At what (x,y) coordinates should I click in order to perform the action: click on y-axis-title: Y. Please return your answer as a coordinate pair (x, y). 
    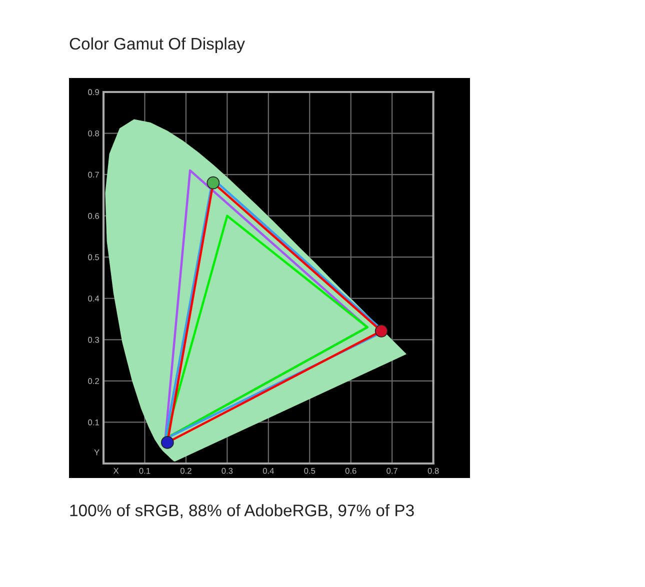
    Looking at the image, I should click on (97, 453).